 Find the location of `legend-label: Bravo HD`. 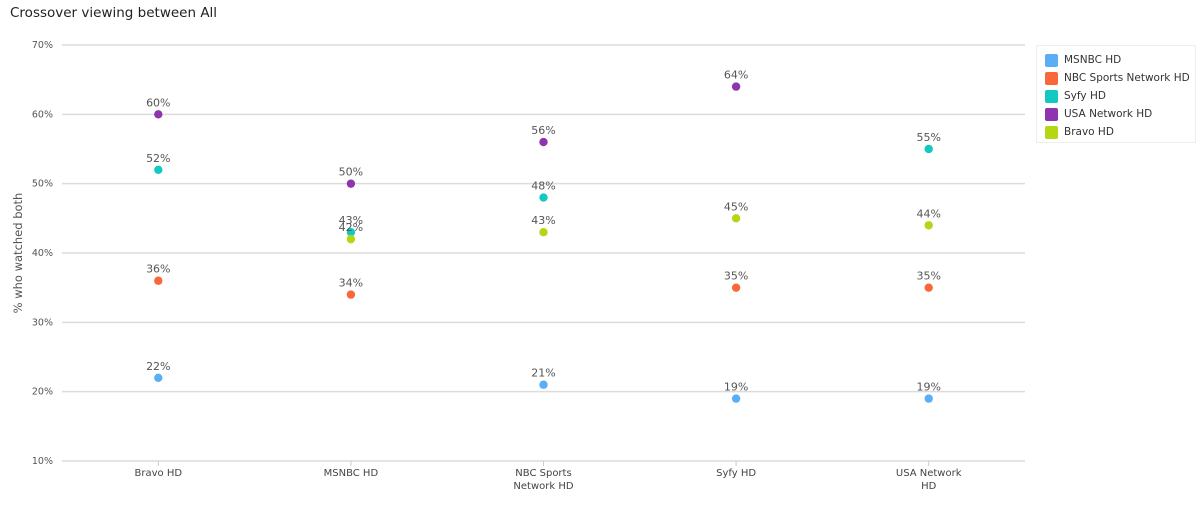

legend-label: Bravo HD is located at coordinates (1089, 132).